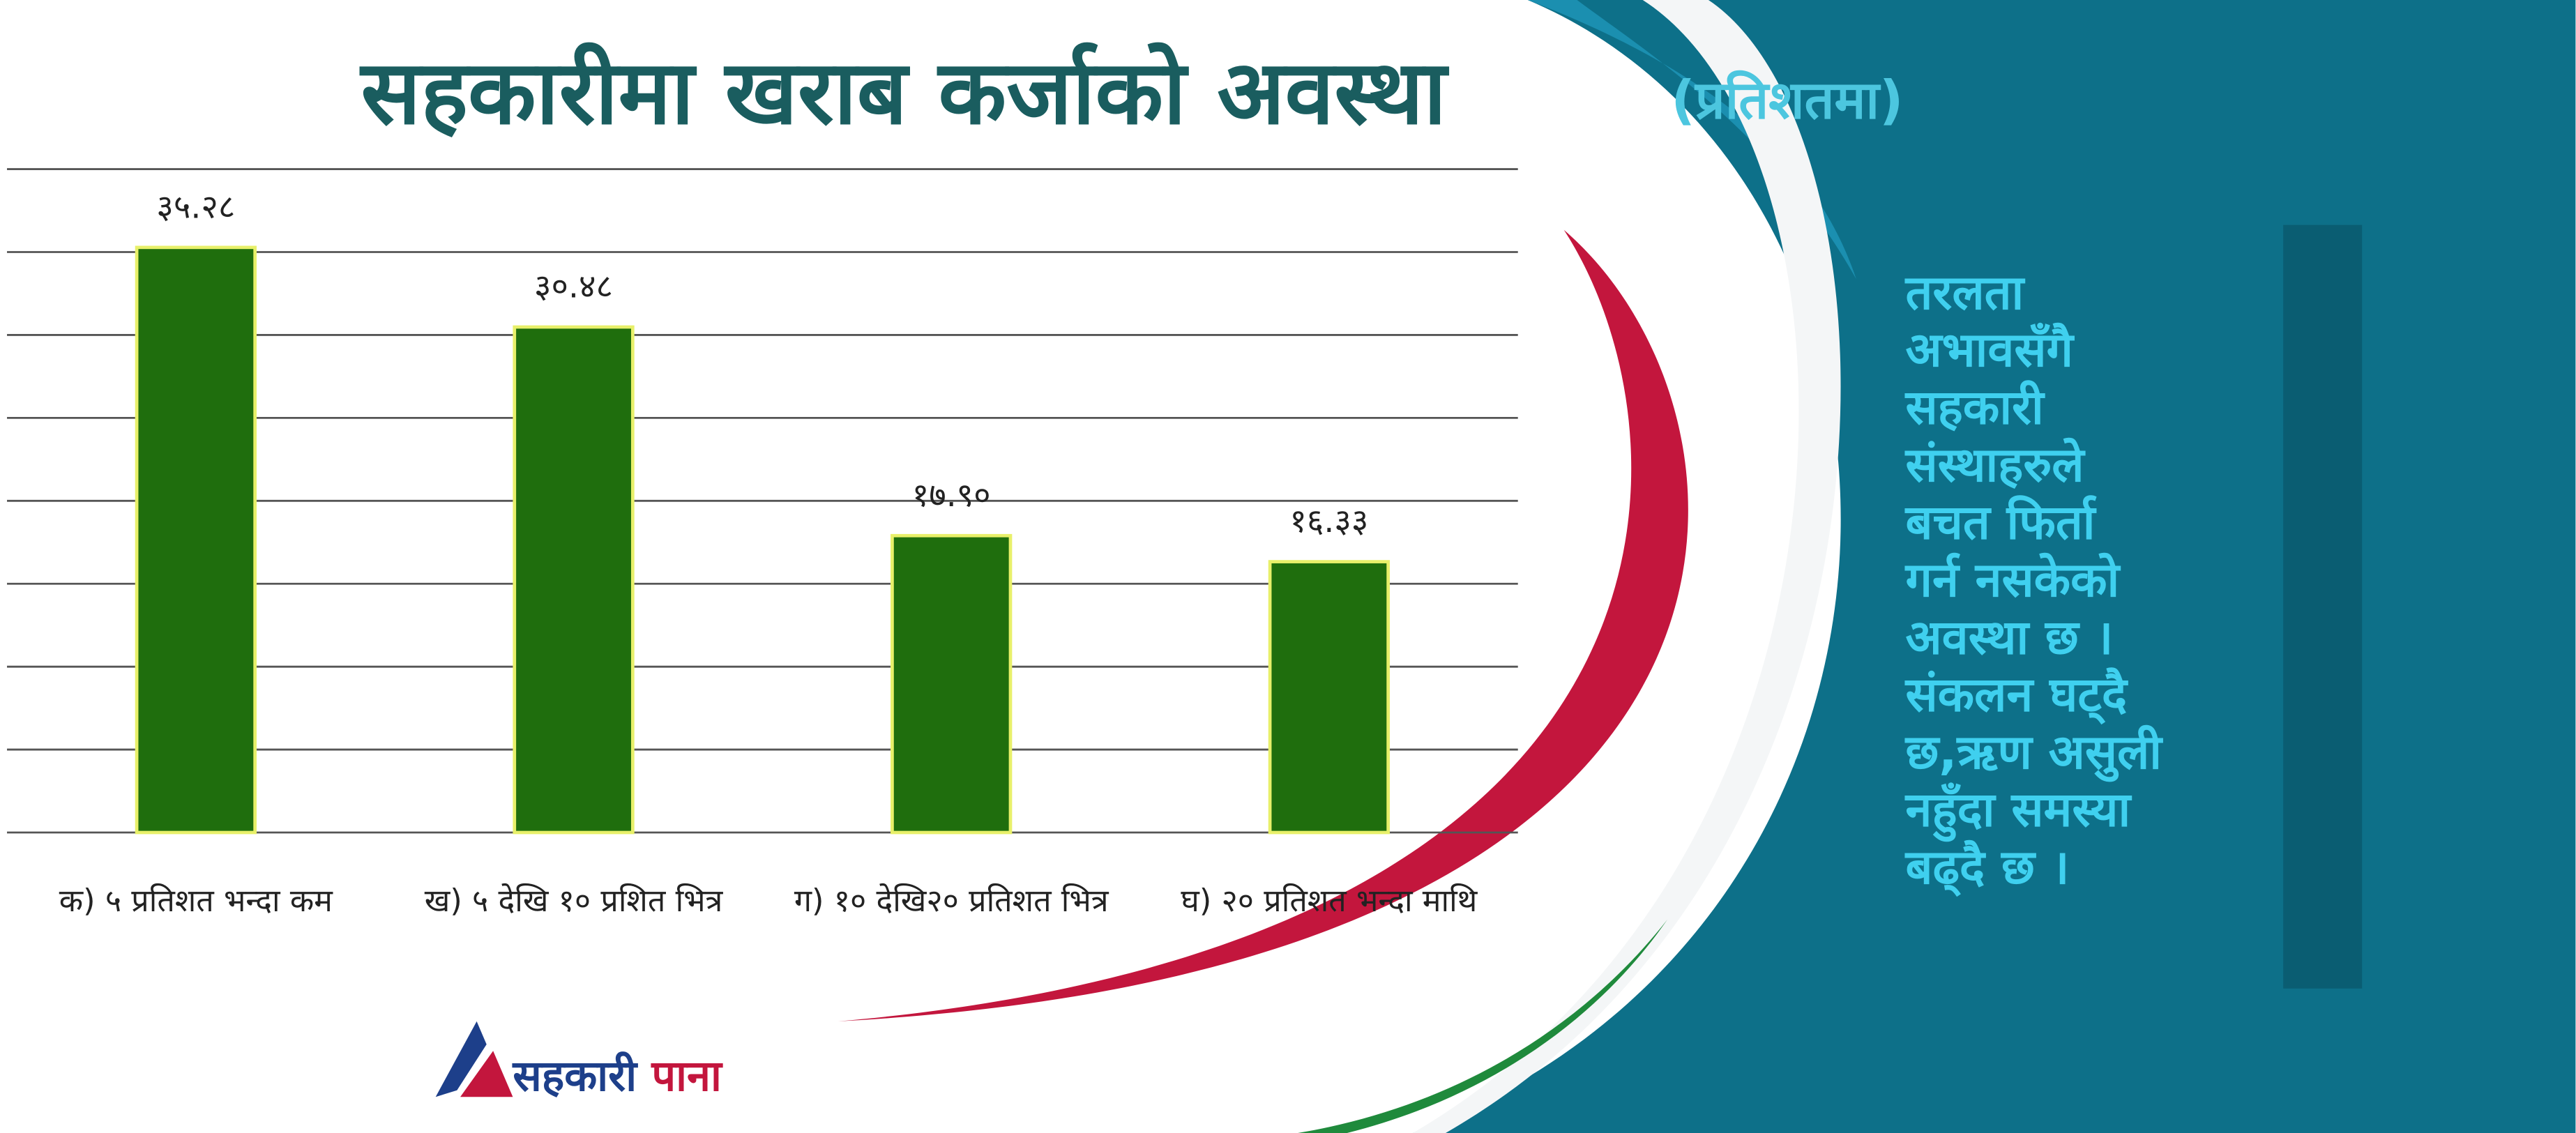 The height and width of the screenshot is (1133, 2576). What do you see at coordinates (2010, 637) in the screenshot?
I see `side-note-line: अवस्था छ ।` at bounding box center [2010, 637].